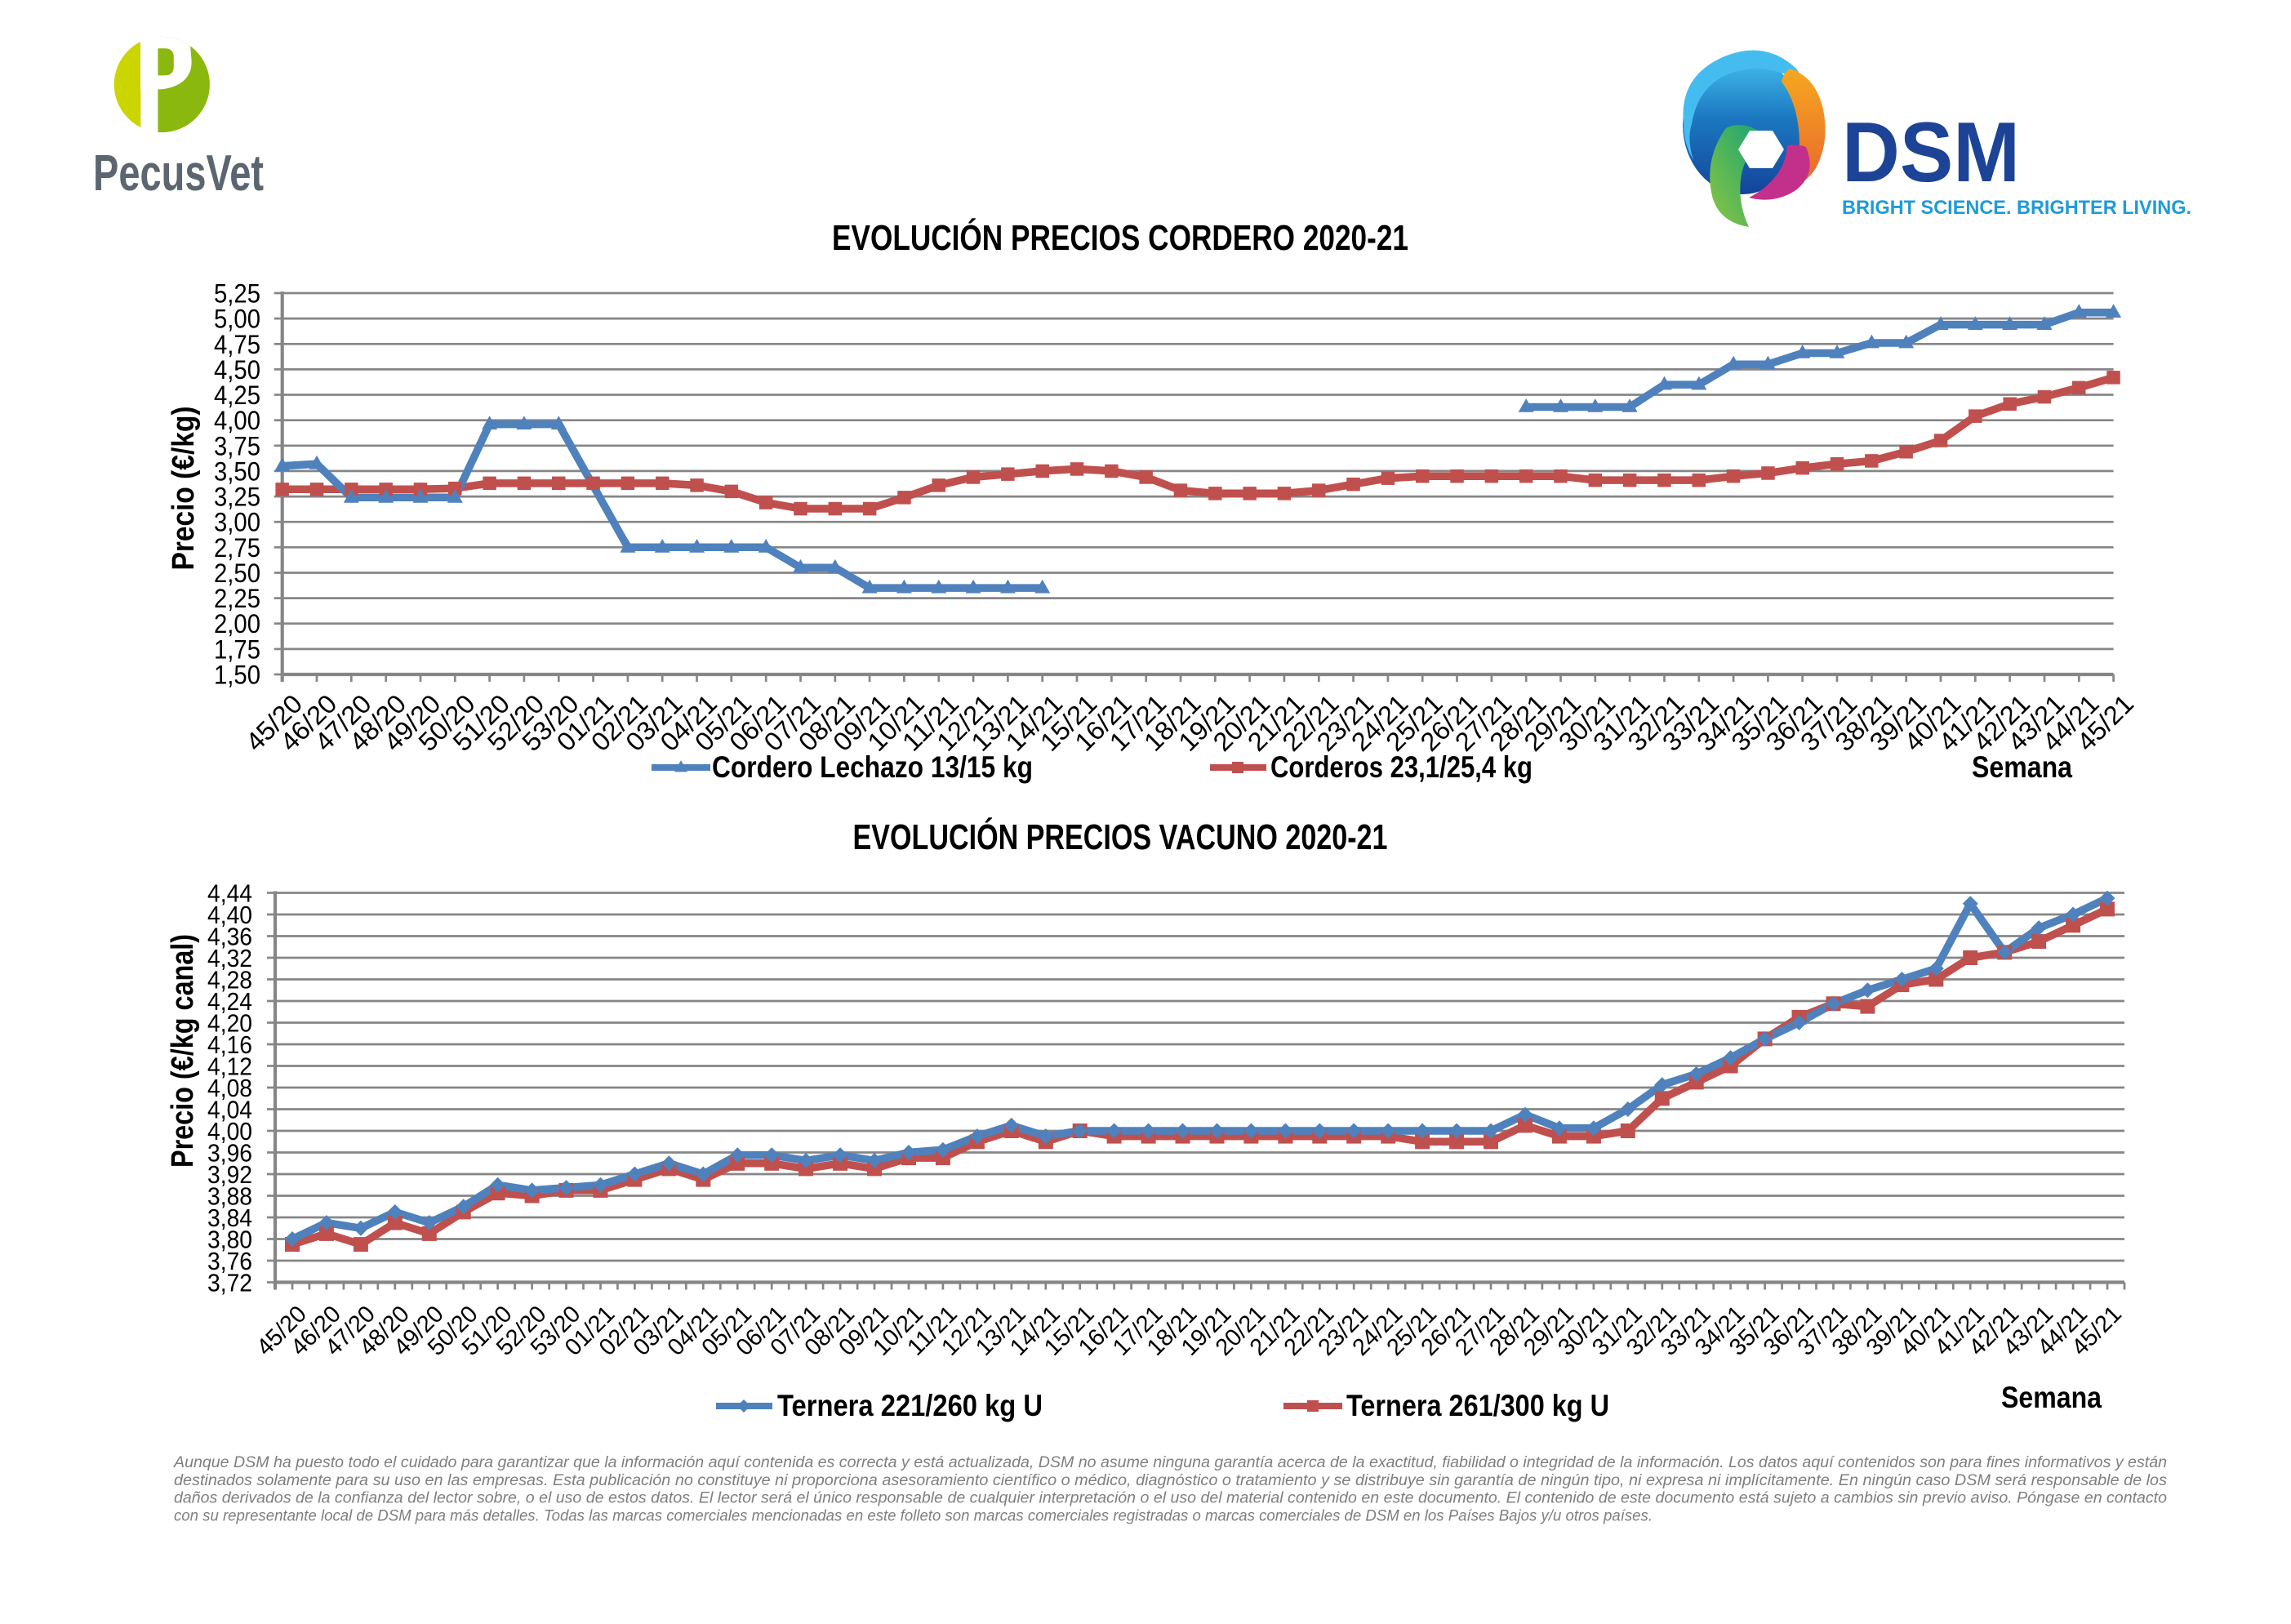  Describe the element at coordinates (237, 294) in the screenshot. I see `svg-text: 5,25` at that location.